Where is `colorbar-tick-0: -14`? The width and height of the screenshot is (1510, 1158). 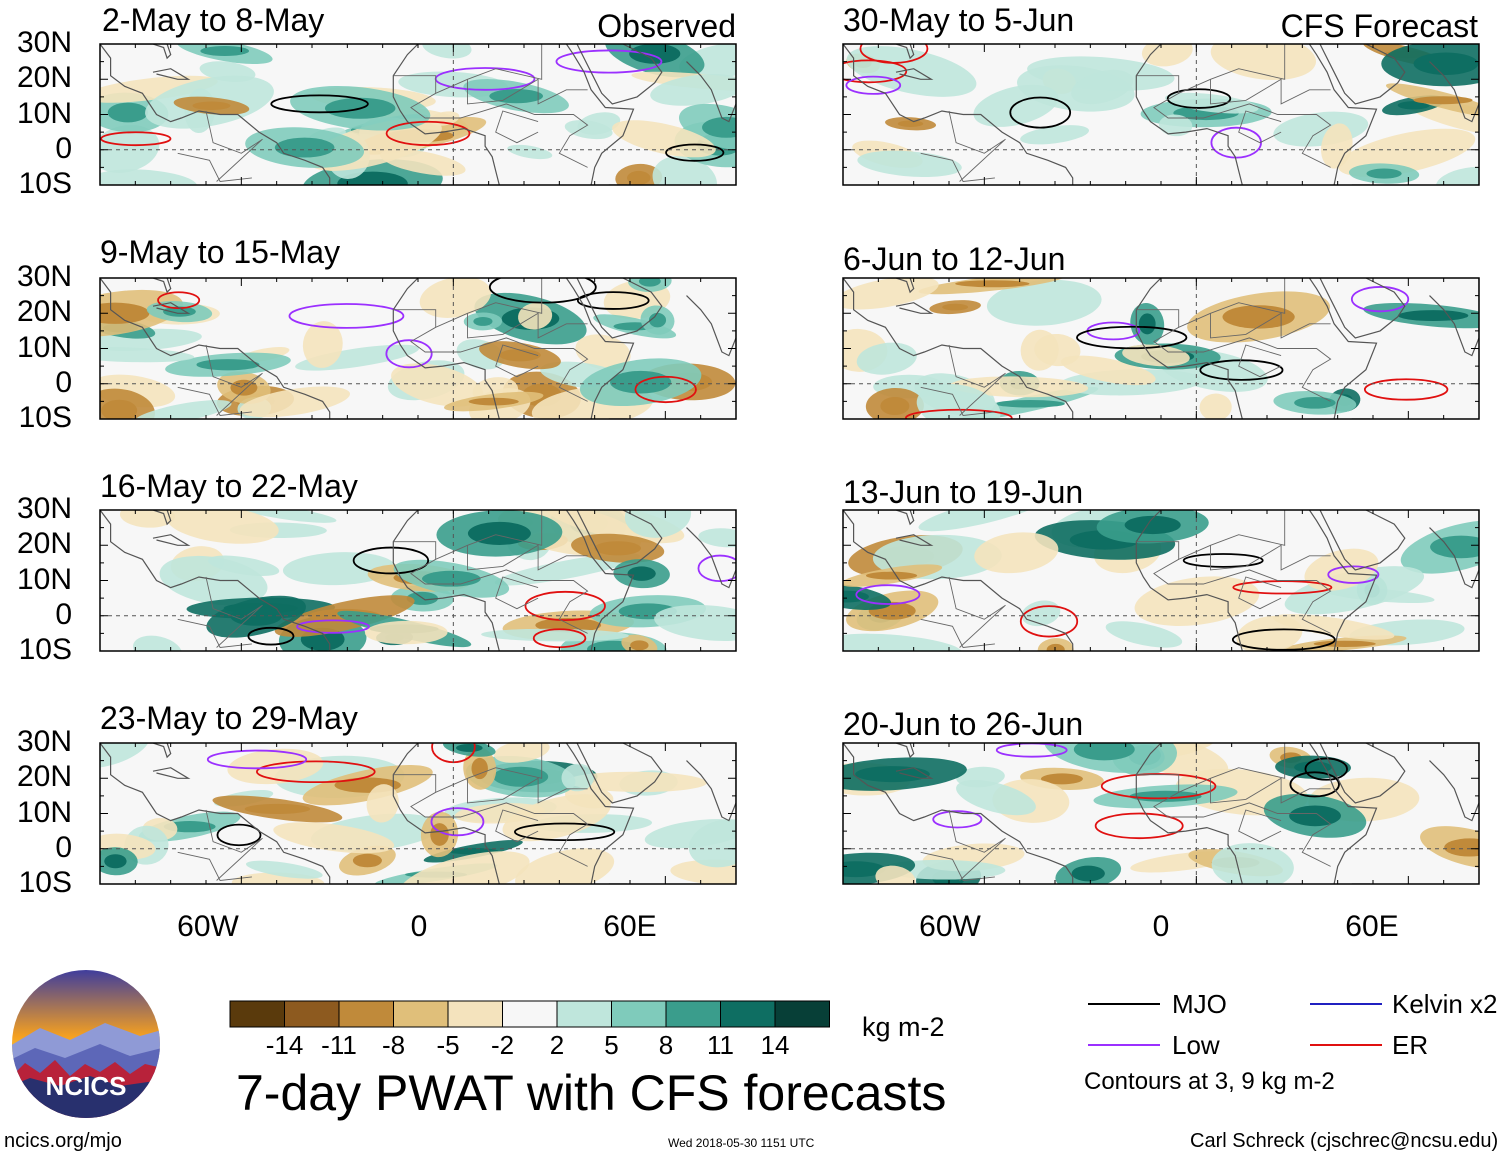
colorbar-tick-0: -14 is located at coordinates (284, 1045).